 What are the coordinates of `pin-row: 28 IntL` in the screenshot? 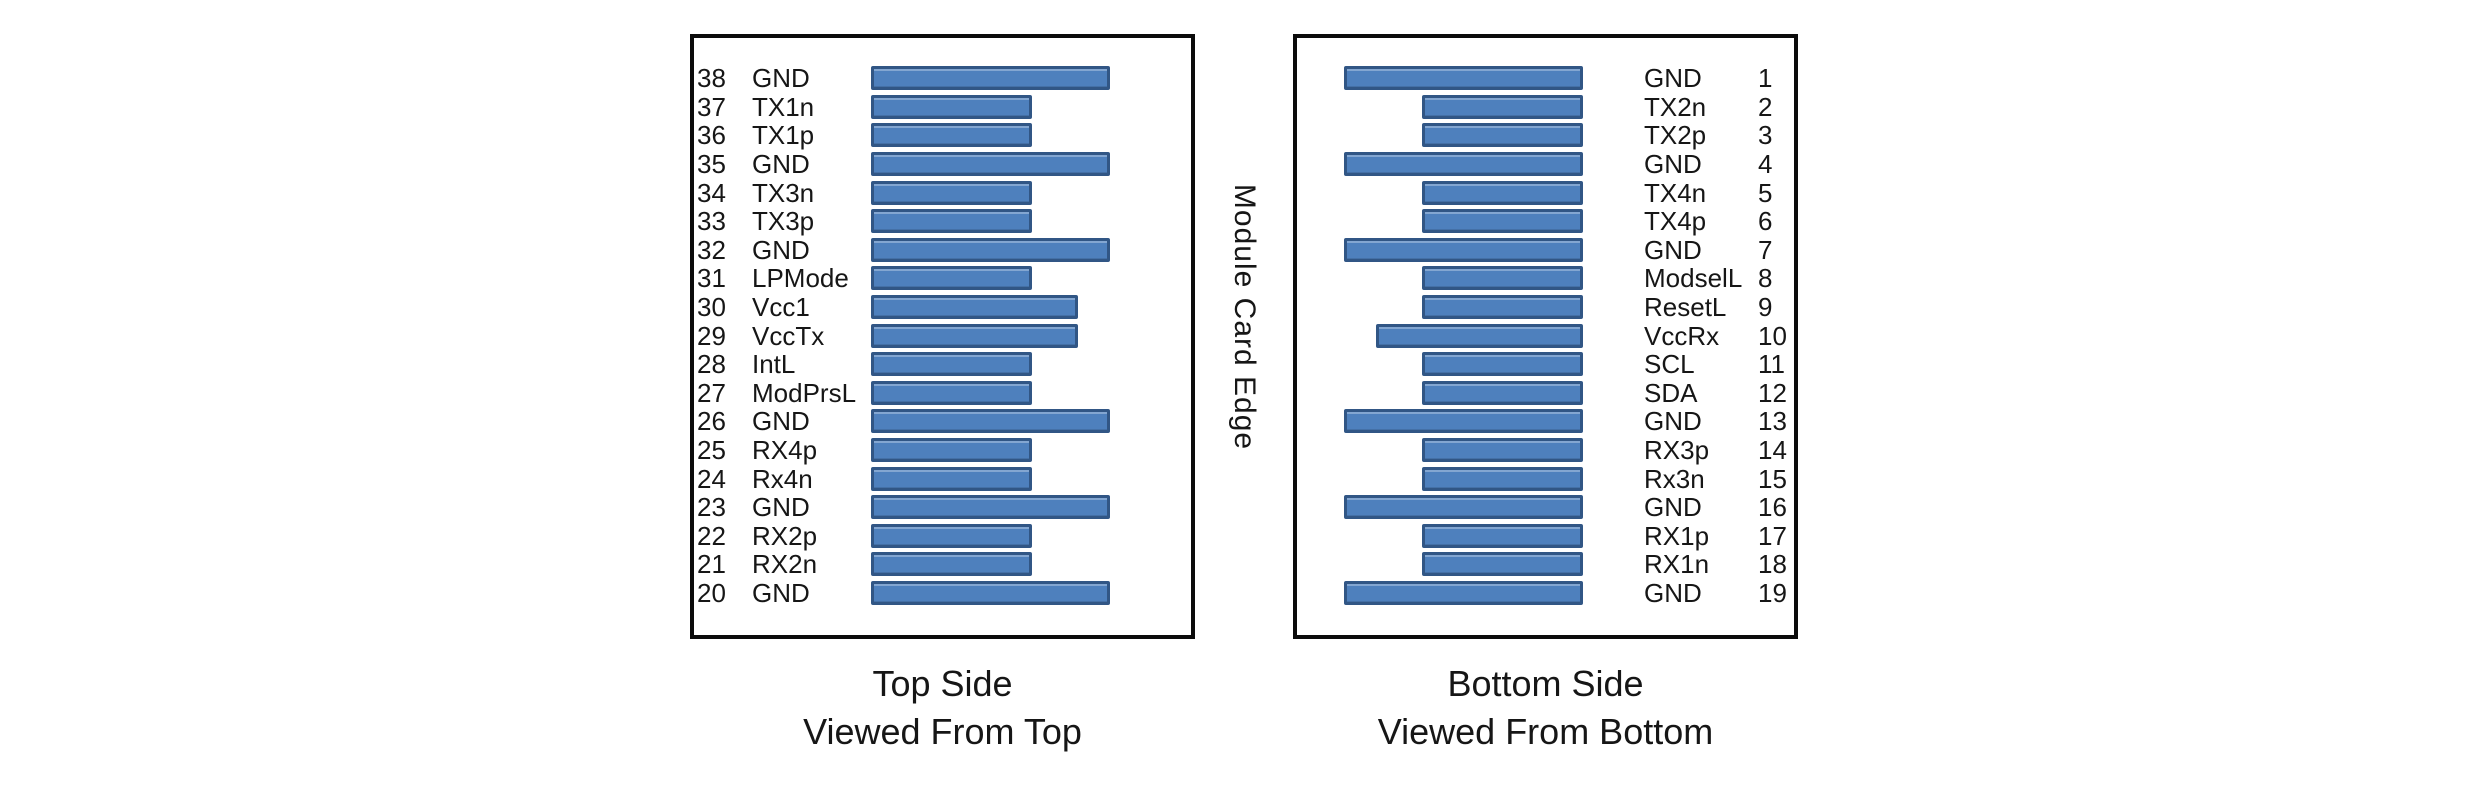 It's located at (942, 364).